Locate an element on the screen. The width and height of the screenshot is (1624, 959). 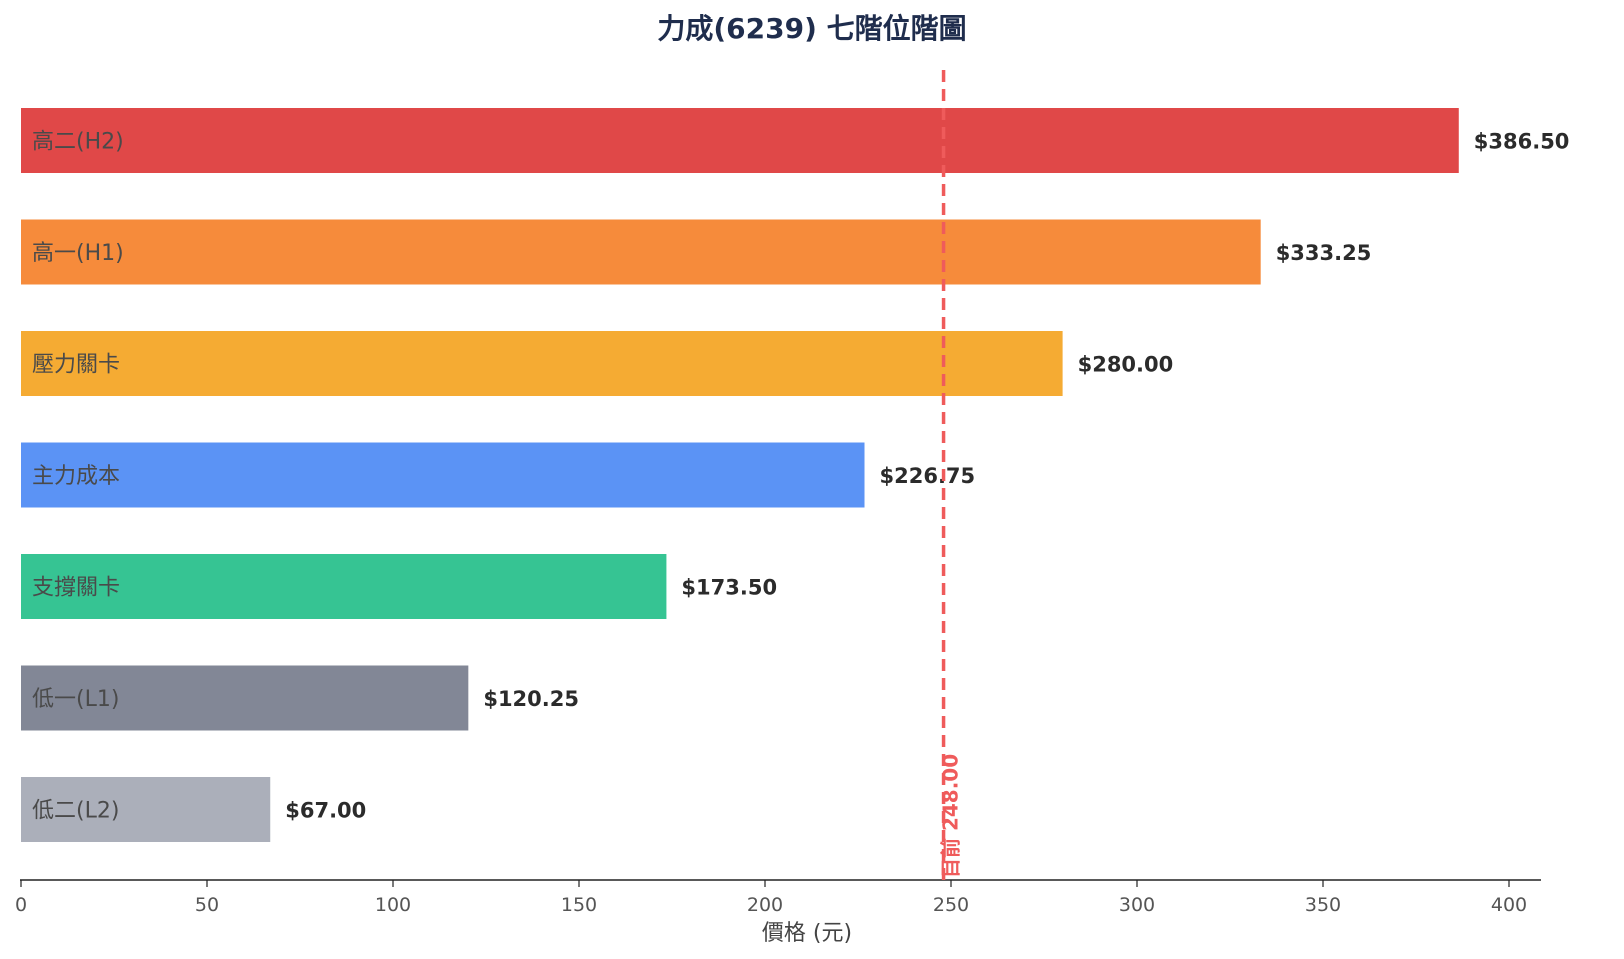
bar-value-label: $226.75 is located at coordinates (928, 476).